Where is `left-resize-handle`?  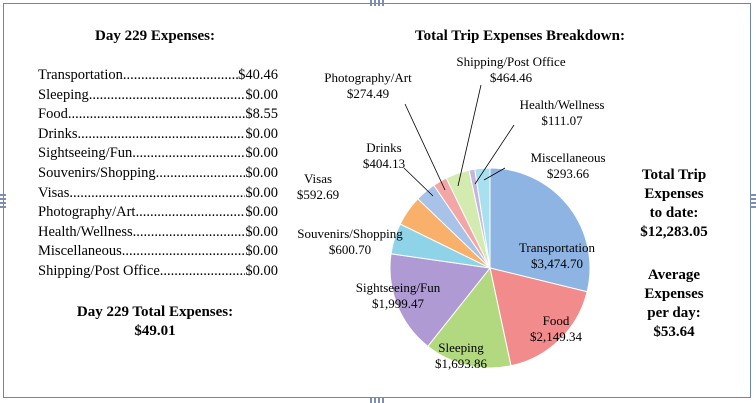 left-resize-handle is located at coordinates (3, 200).